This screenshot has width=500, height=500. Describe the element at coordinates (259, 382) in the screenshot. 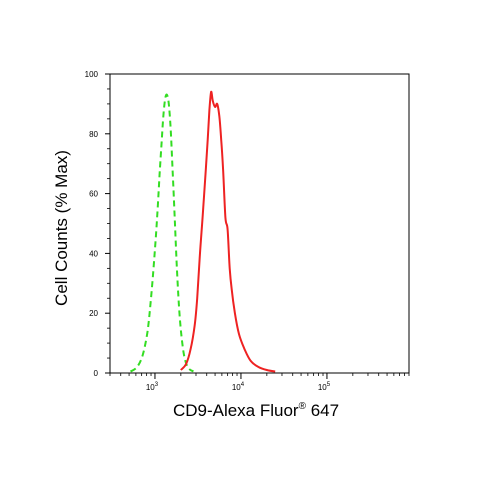

I see `x-axis: 10³ 10⁴ 10⁵` at that location.